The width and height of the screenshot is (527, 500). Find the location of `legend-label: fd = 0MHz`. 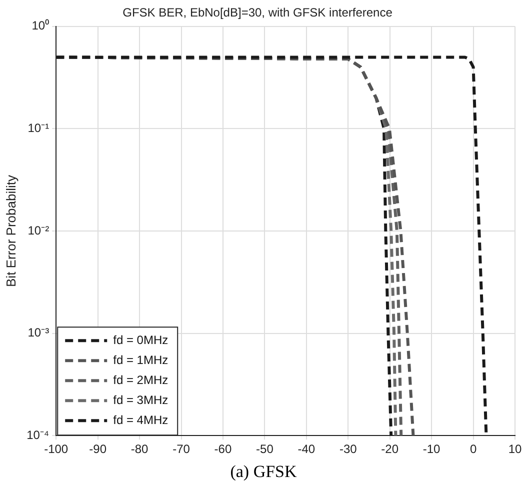

legend-label: fd = 0MHz is located at coordinates (140, 339).